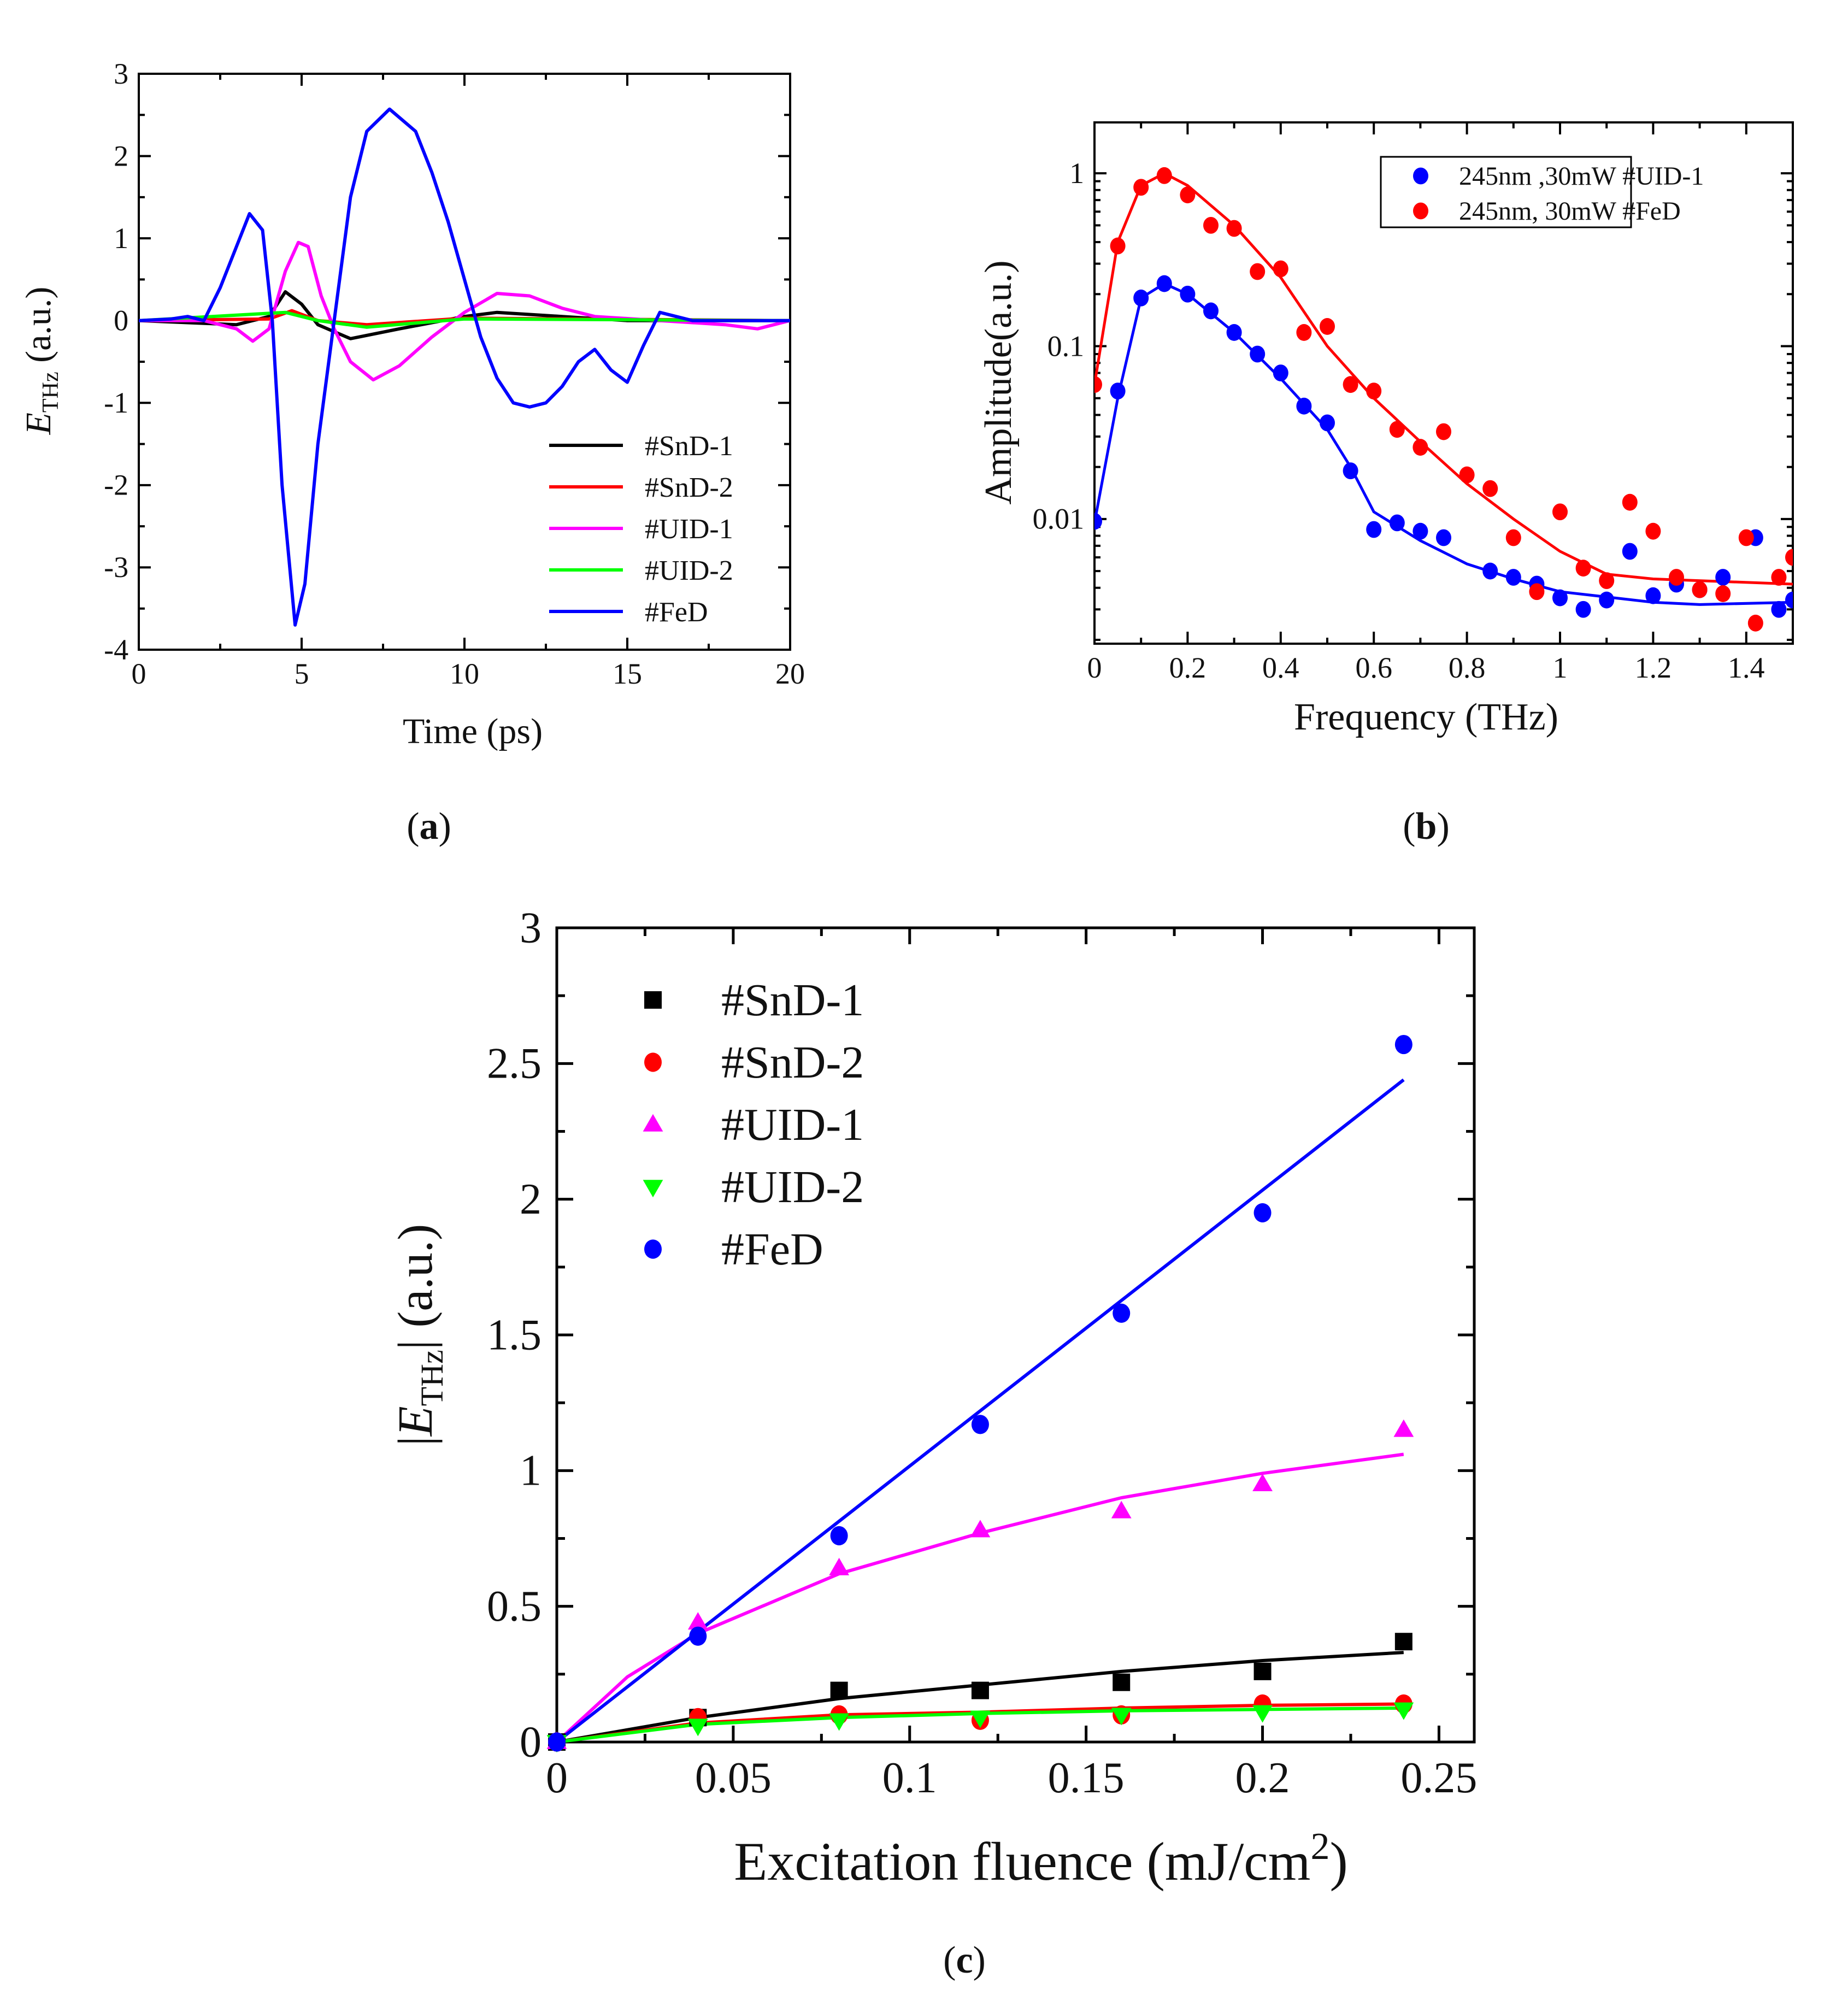 The image size is (1848, 1995). What do you see at coordinates (473, 731) in the screenshot?
I see `x-axis-label: Time (ps)` at bounding box center [473, 731].